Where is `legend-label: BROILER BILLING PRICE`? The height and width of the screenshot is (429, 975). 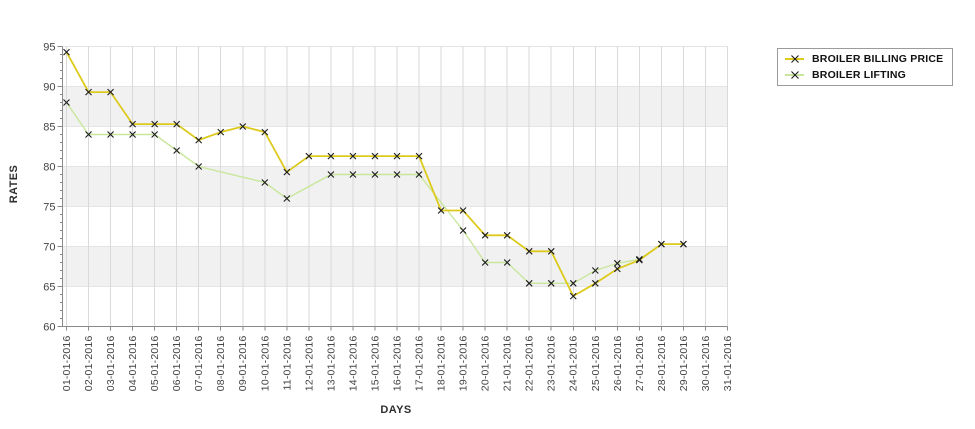
legend-label: BROILER BILLING PRICE is located at coordinates (878, 59).